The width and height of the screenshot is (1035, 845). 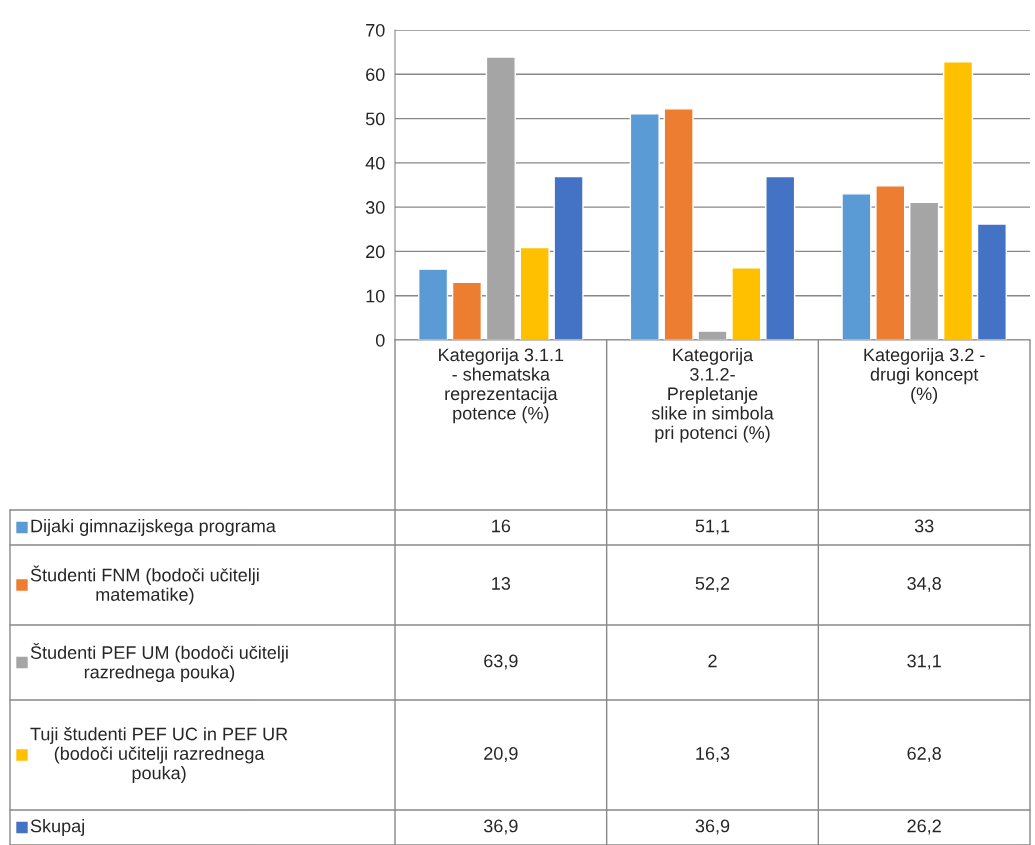 What do you see at coordinates (159, 755) in the screenshot?
I see `legend-label: Tuji študenti PEF UC in PEF UR (bodoči učitelji razrednega pouka)` at bounding box center [159, 755].